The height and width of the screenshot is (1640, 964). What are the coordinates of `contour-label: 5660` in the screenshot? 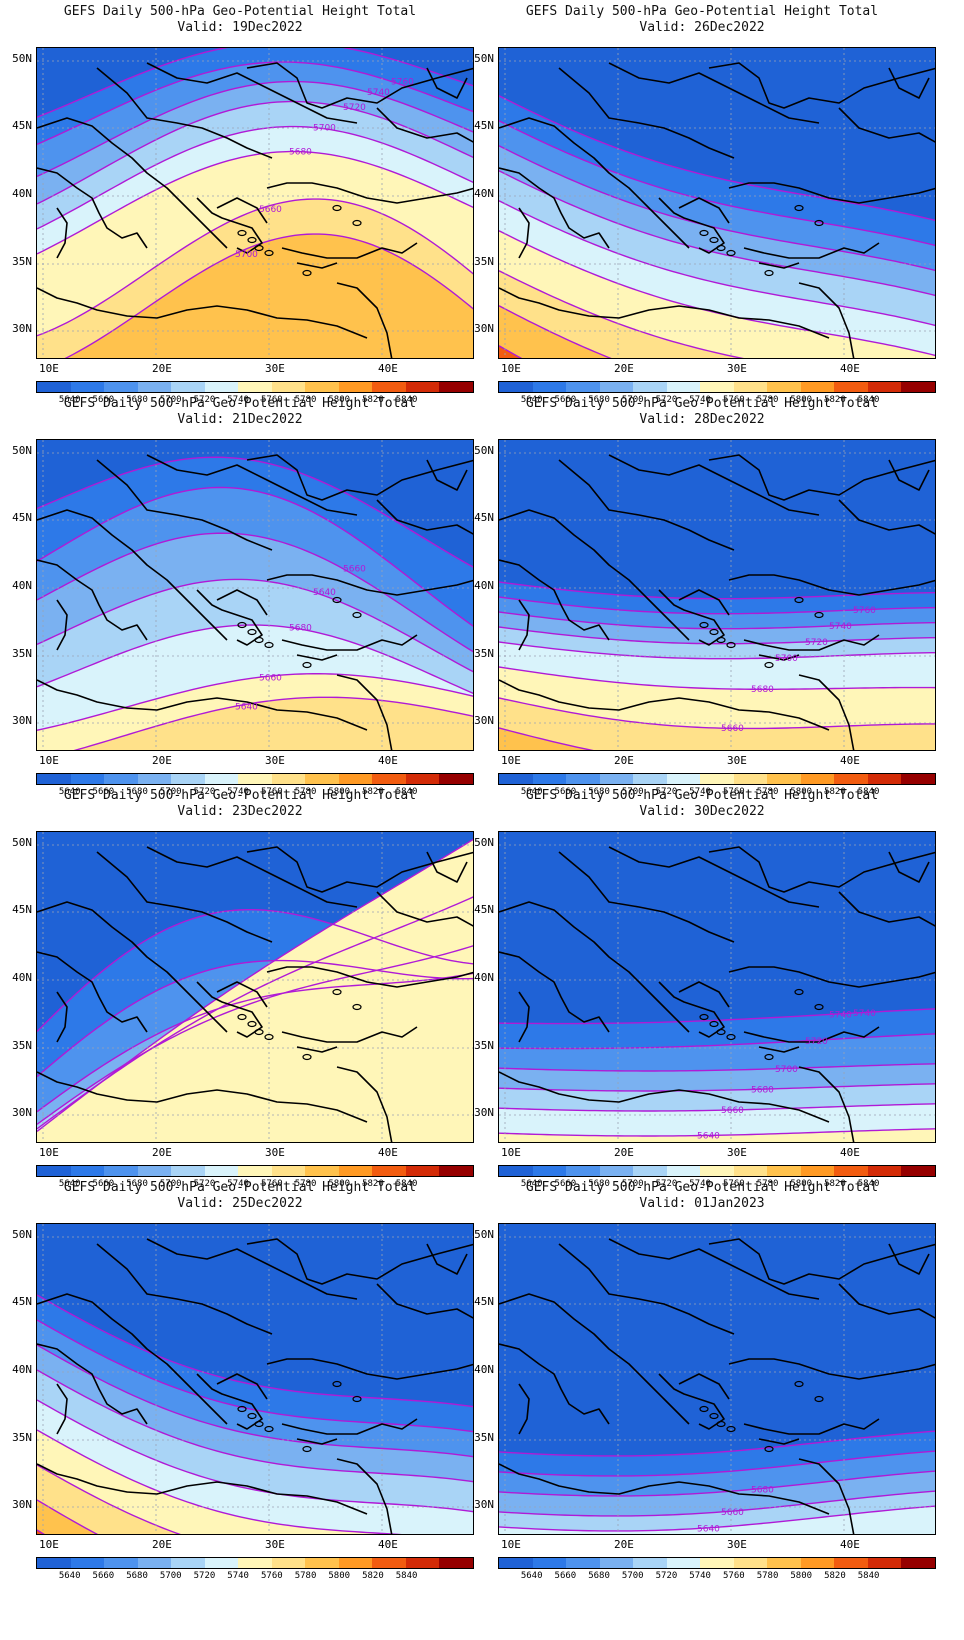 It's located at (270, 678).